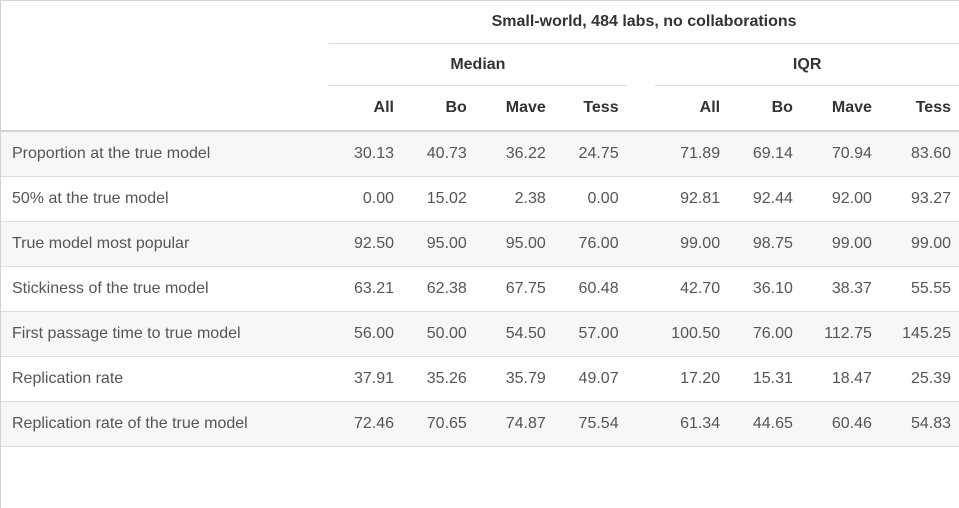  What do you see at coordinates (919, 109) in the screenshot?
I see `col-header-iqr-tess: Tess` at bounding box center [919, 109].